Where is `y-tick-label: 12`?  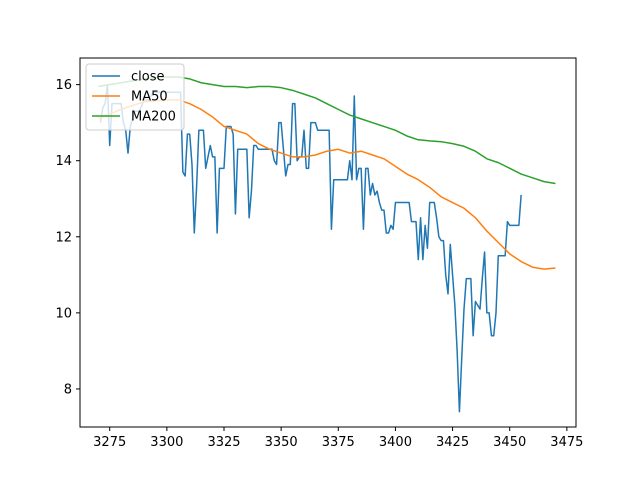 y-tick-label: 12 is located at coordinates (63, 237).